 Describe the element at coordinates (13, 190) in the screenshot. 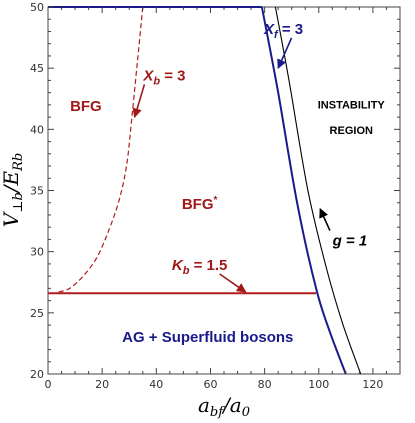

I see `y-axis-label: V⊥b/ERb` at that location.